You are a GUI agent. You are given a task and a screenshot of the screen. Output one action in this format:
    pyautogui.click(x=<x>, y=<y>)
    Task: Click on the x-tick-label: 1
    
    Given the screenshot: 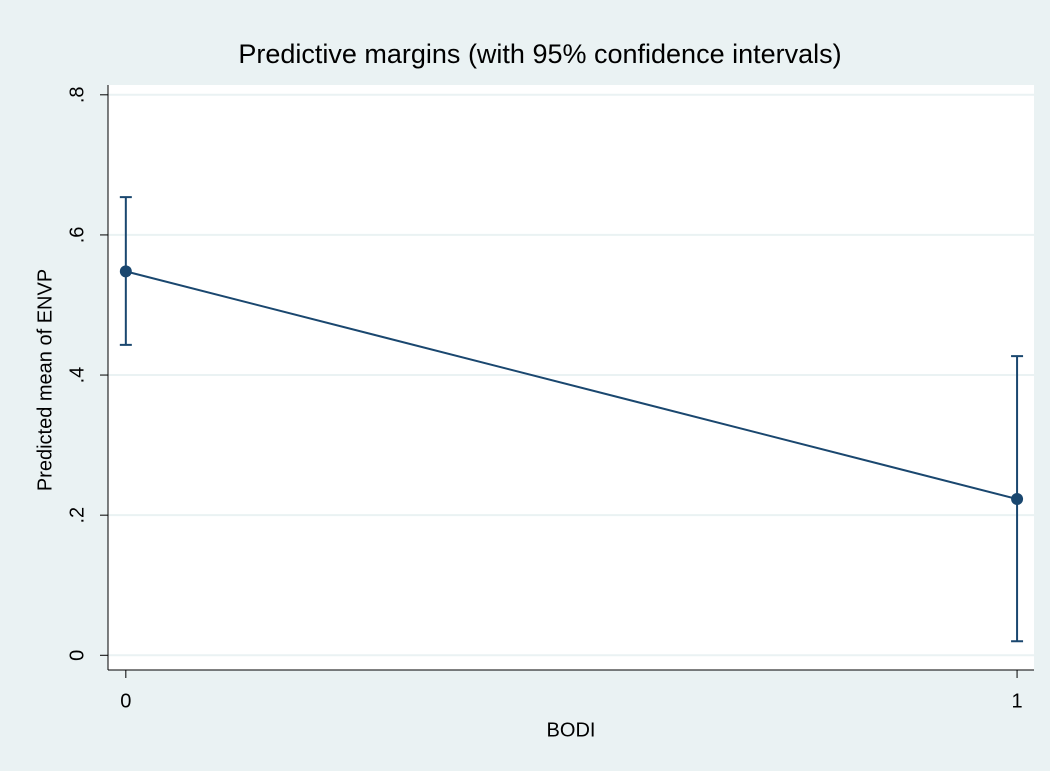 What is the action you would take?
    pyautogui.click(x=1017, y=701)
    